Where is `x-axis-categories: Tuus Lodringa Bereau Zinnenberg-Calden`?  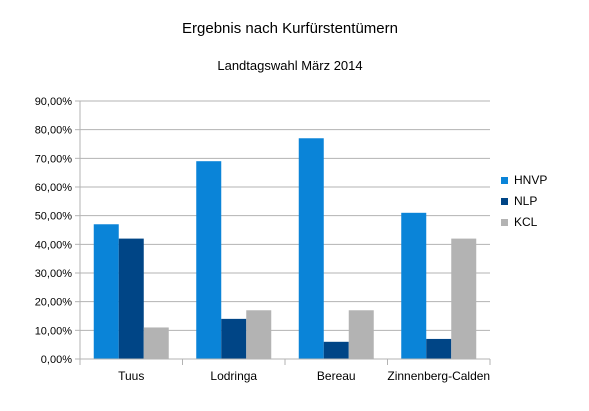 x-axis-categories: Tuus Lodringa Bereau Zinnenberg-Calden is located at coordinates (304, 376).